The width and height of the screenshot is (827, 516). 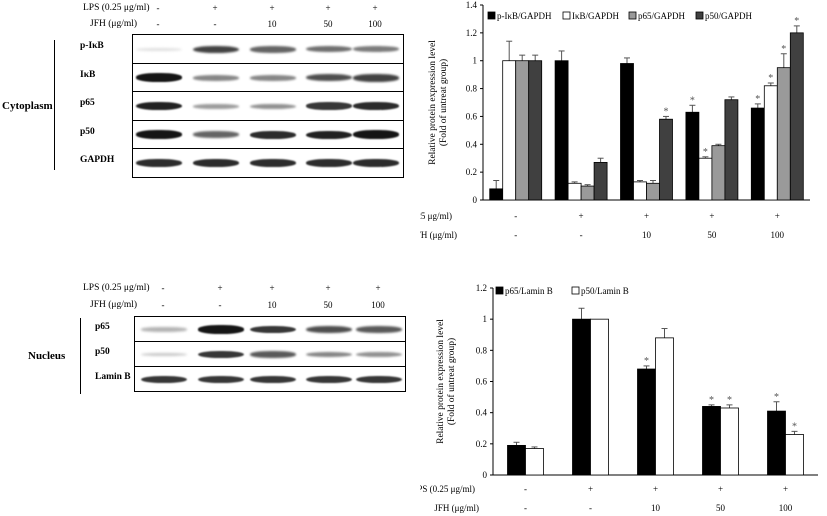 I want to click on chart1-cond-0-2: +, so click(x=646, y=216).